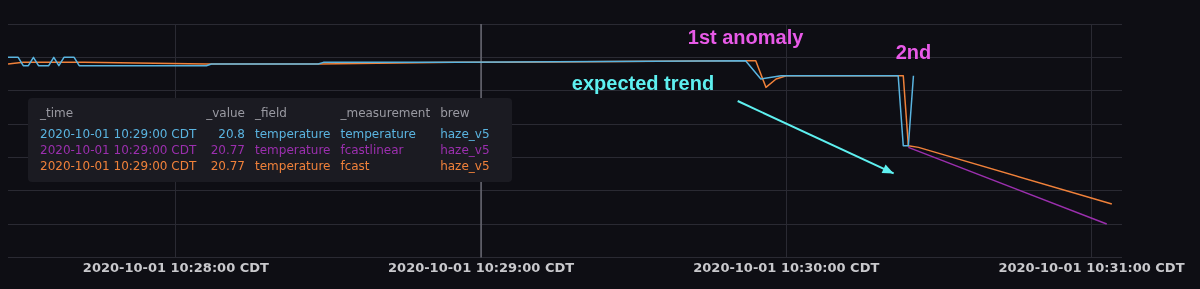 The image size is (1200, 289). Describe the element at coordinates (271, 114) in the screenshot. I see `annotation: _field` at that location.